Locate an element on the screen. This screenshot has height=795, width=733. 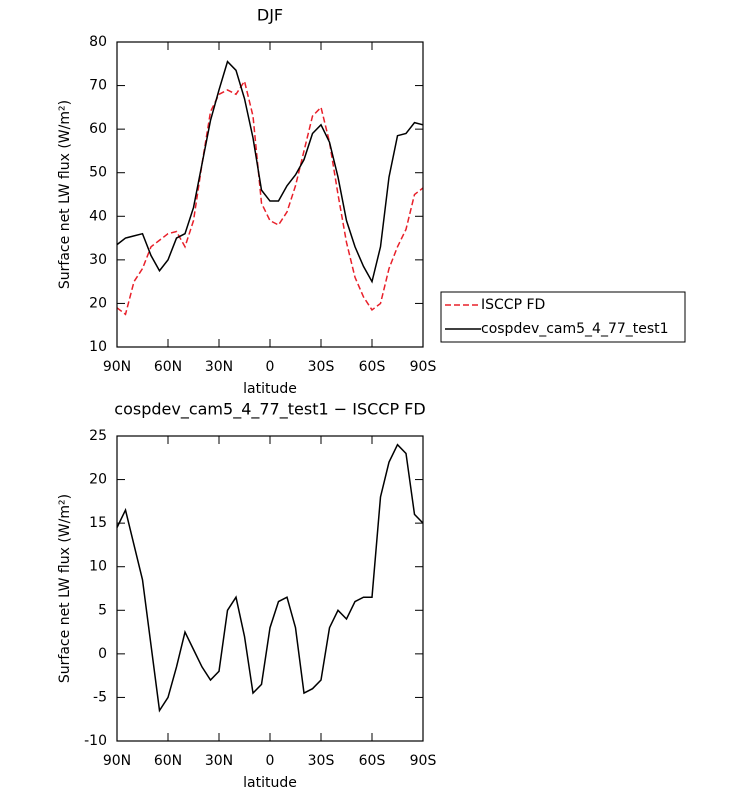
y-tick-label: 30 is located at coordinates (98, 260).